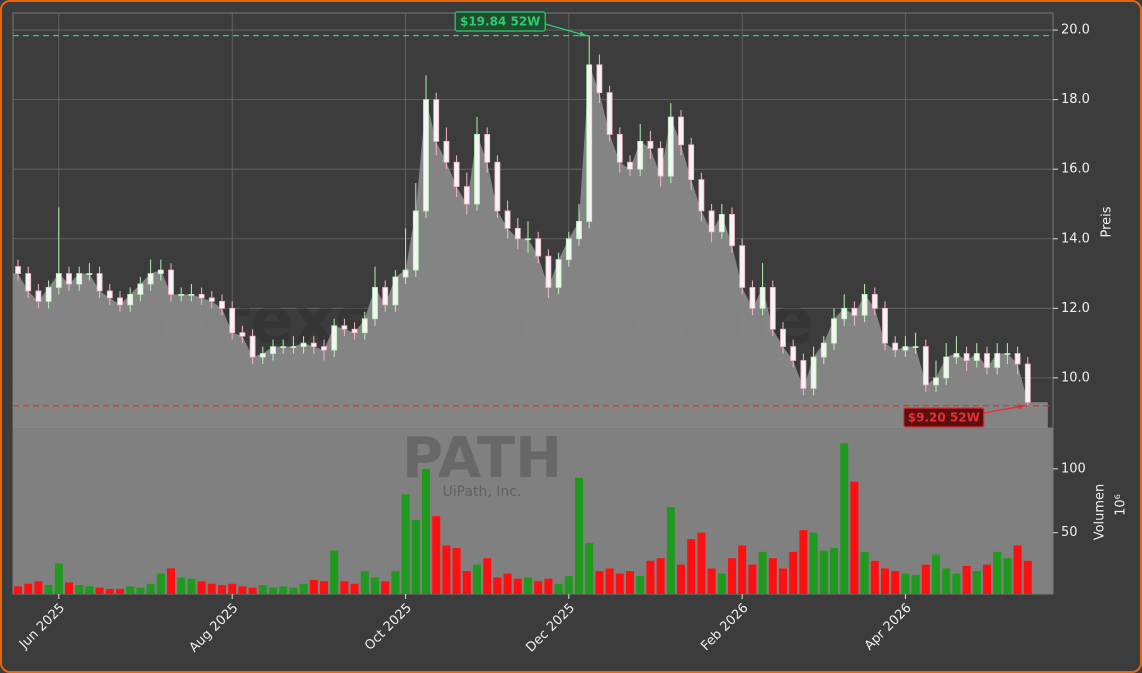 The image size is (1142, 673). Describe the element at coordinates (1075, 30) in the screenshot. I see `y-tick-label: 20.0` at that location.